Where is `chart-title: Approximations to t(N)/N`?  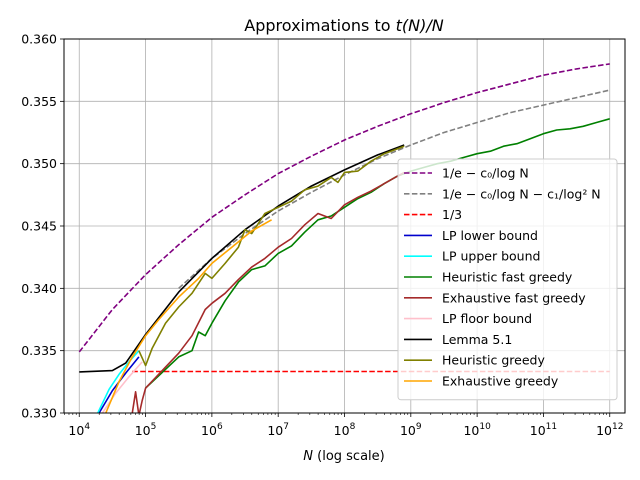
chart-title: Approximations to t(N)/N is located at coordinates (343, 25).